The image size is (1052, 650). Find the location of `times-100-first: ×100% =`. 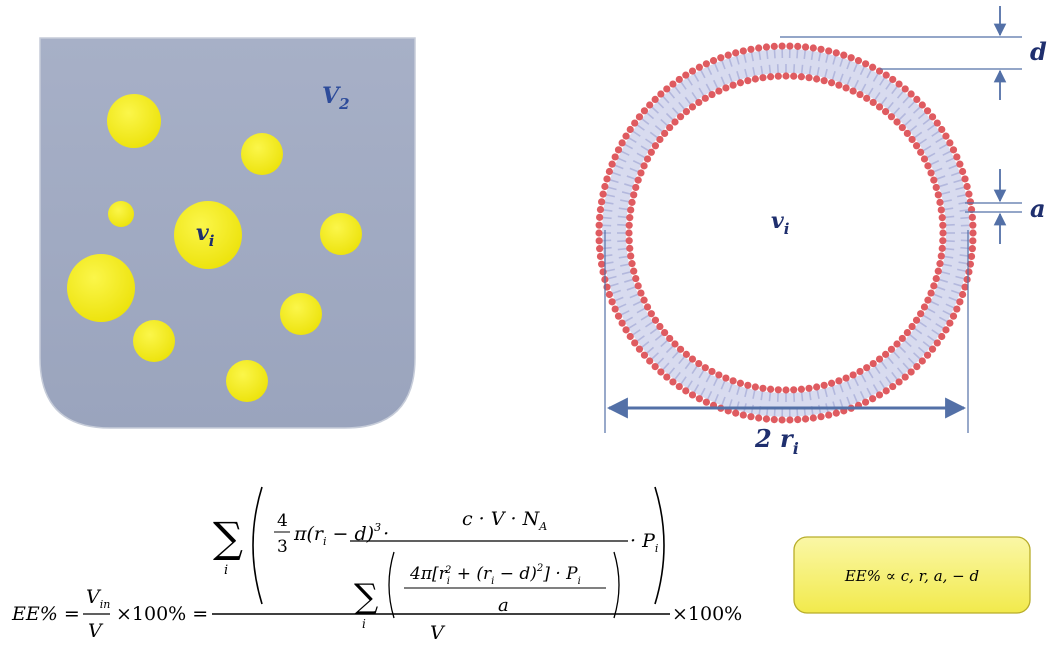

times-100-first: ×100% = is located at coordinates (162, 614).